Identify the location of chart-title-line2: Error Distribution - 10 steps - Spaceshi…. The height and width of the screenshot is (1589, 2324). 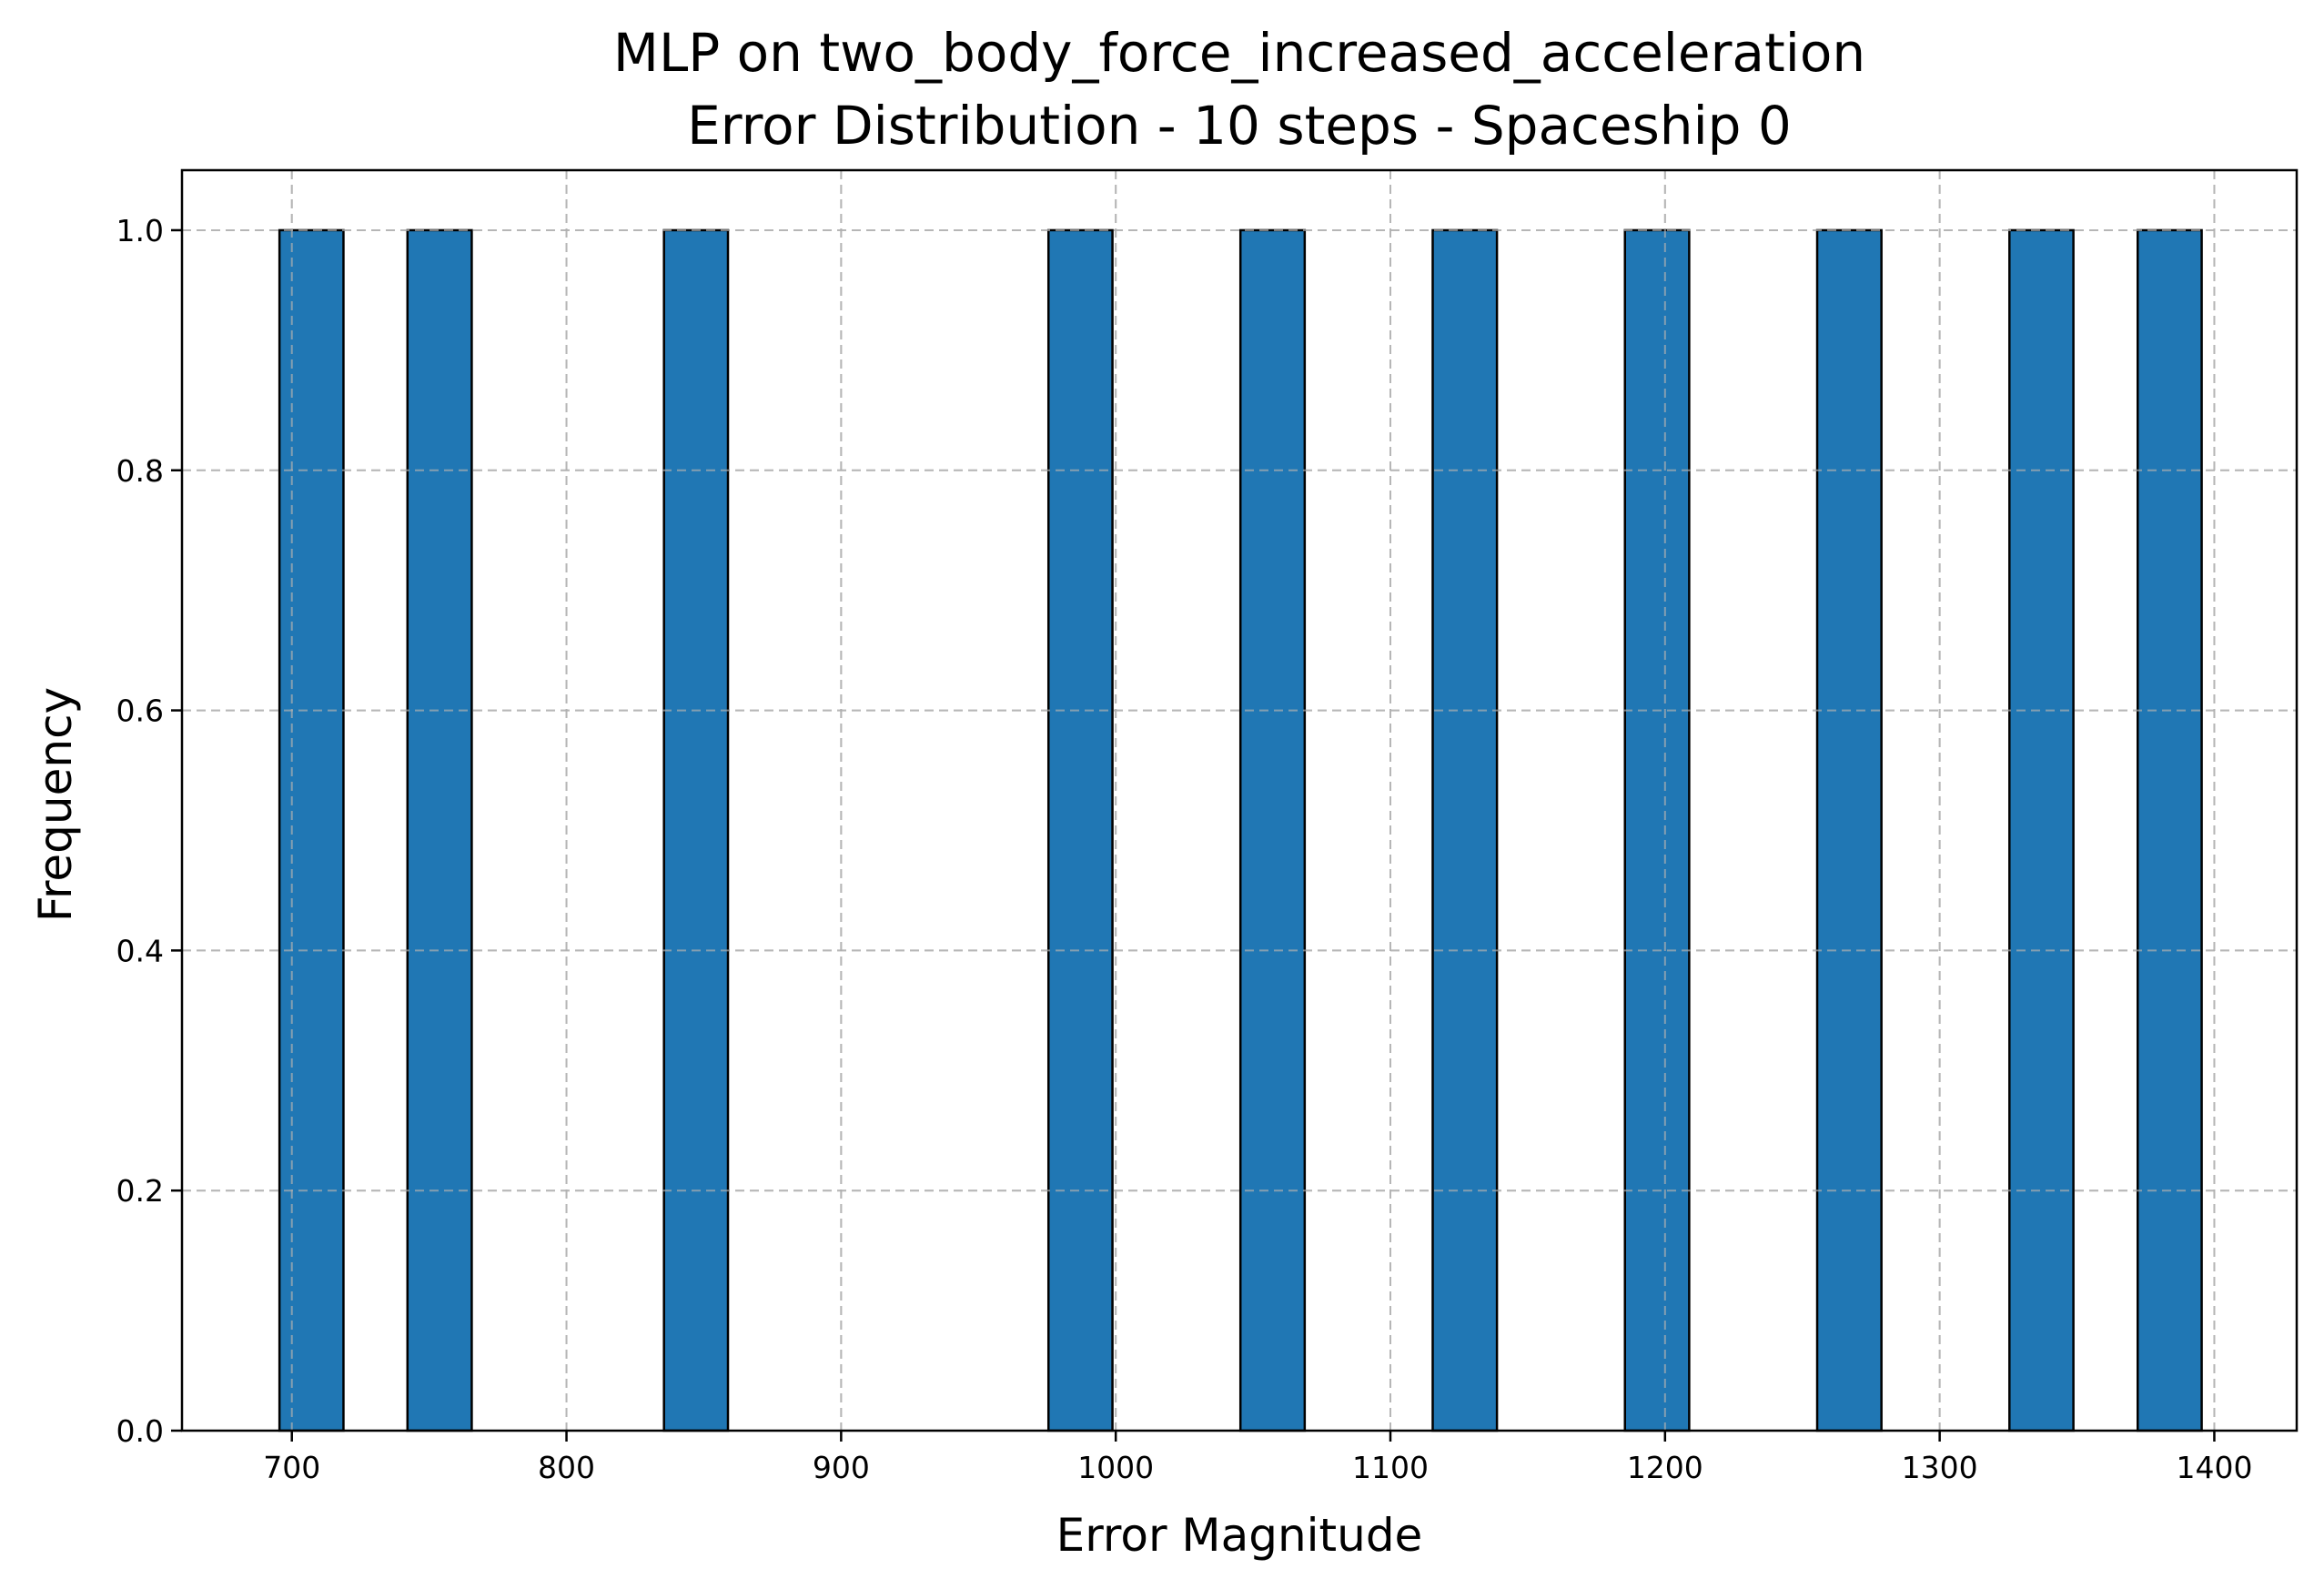
(1239, 126).